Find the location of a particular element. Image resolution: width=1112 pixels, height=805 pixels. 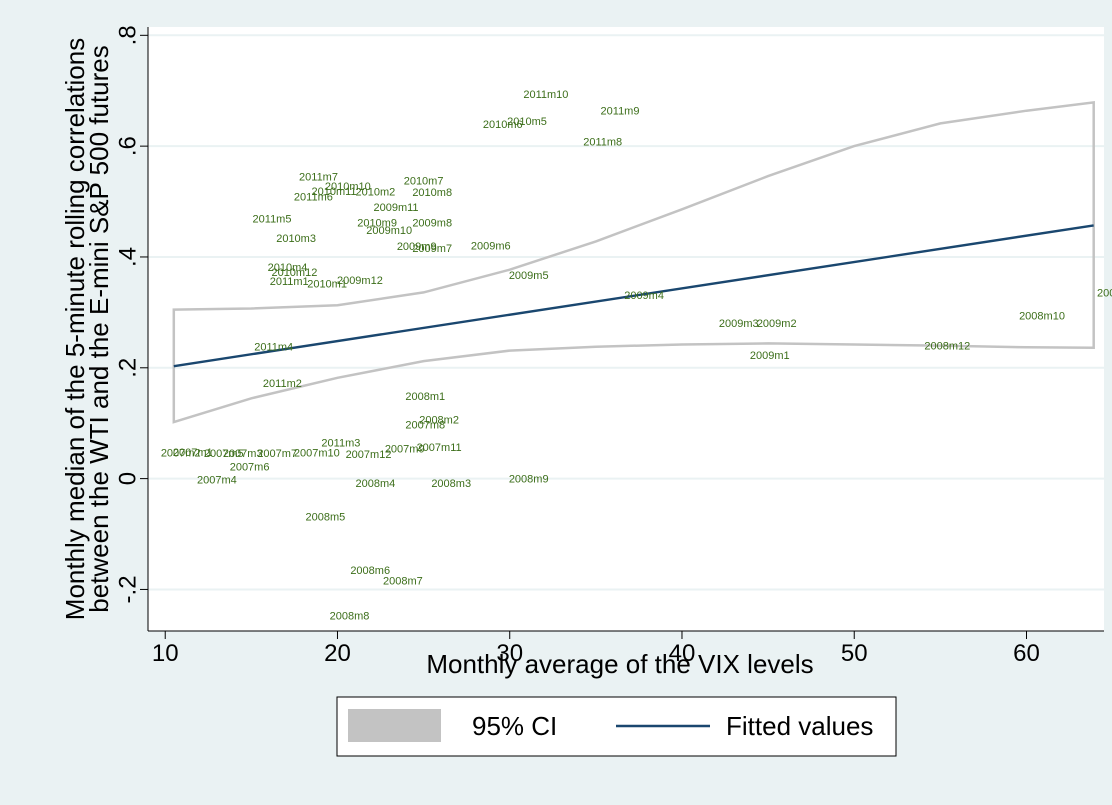

point-label-2007m1: 2007m1 is located at coordinates (193, 453).